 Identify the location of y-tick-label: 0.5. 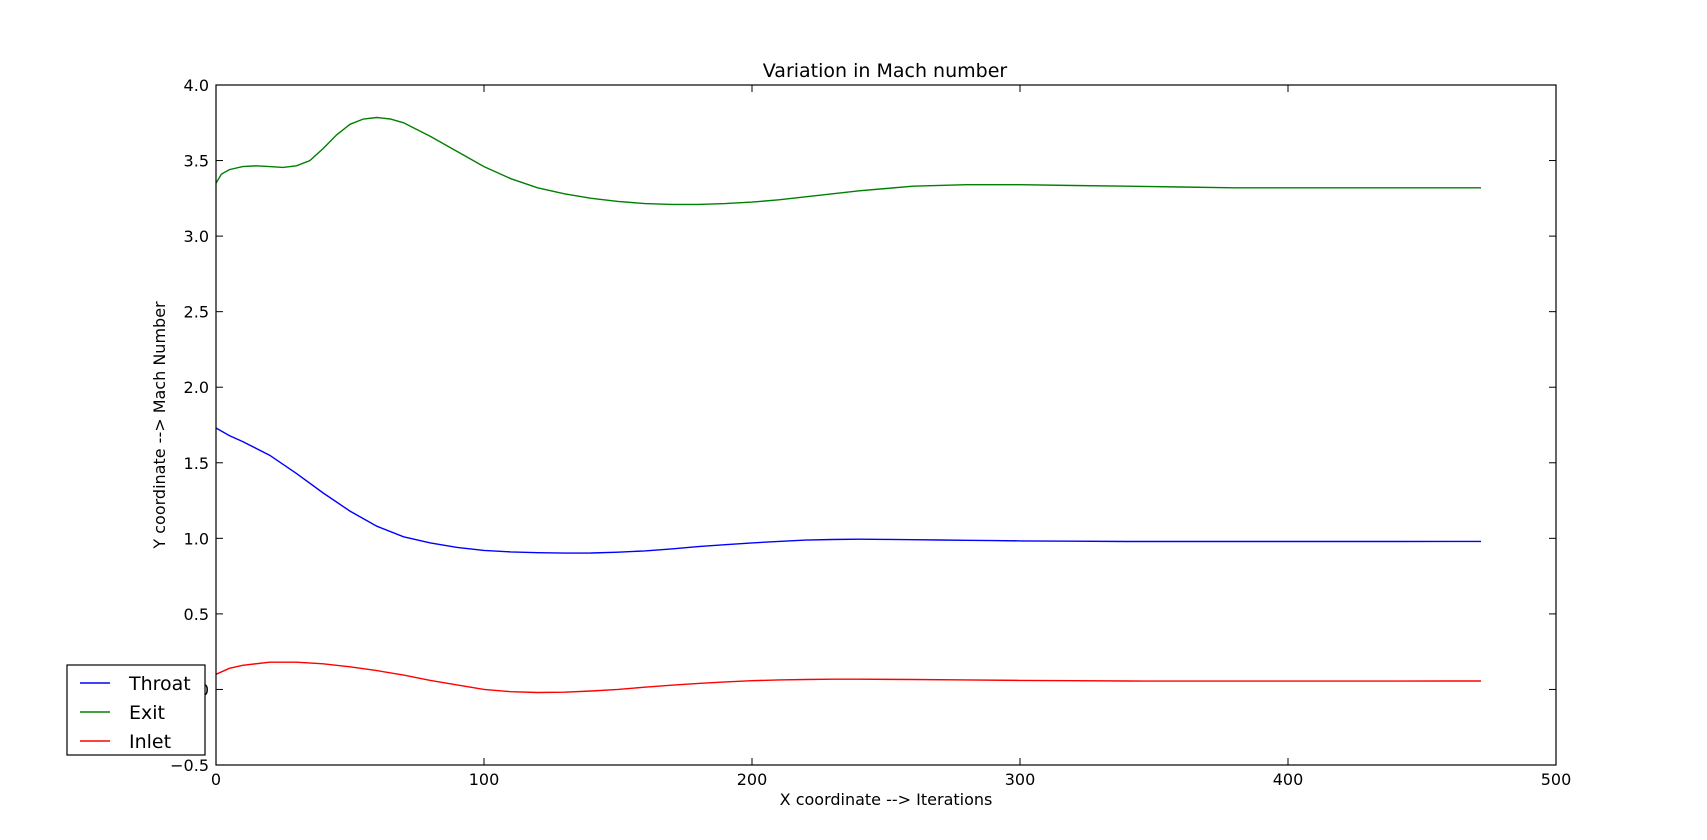
(196, 614).